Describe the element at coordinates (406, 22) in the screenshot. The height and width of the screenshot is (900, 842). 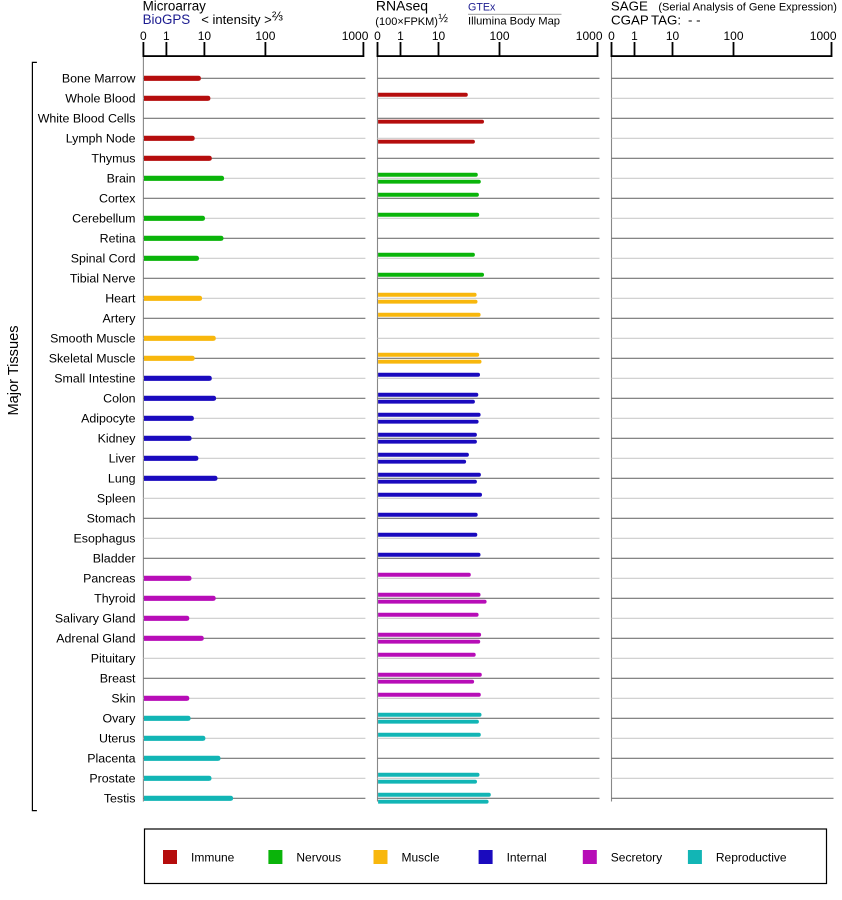
I see `svg-text: (100×FPKM)` at that location.